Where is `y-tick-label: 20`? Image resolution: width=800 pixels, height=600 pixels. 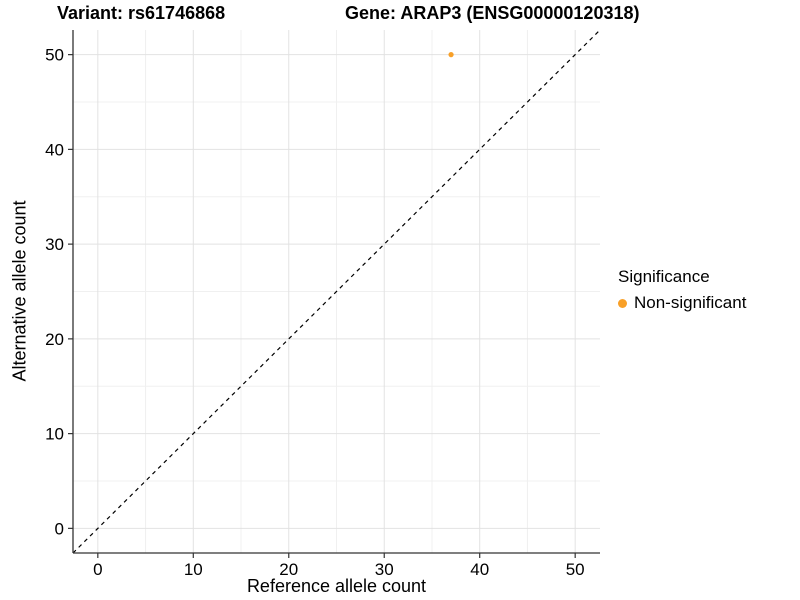 y-tick-label: 20 is located at coordinates (54, 339).